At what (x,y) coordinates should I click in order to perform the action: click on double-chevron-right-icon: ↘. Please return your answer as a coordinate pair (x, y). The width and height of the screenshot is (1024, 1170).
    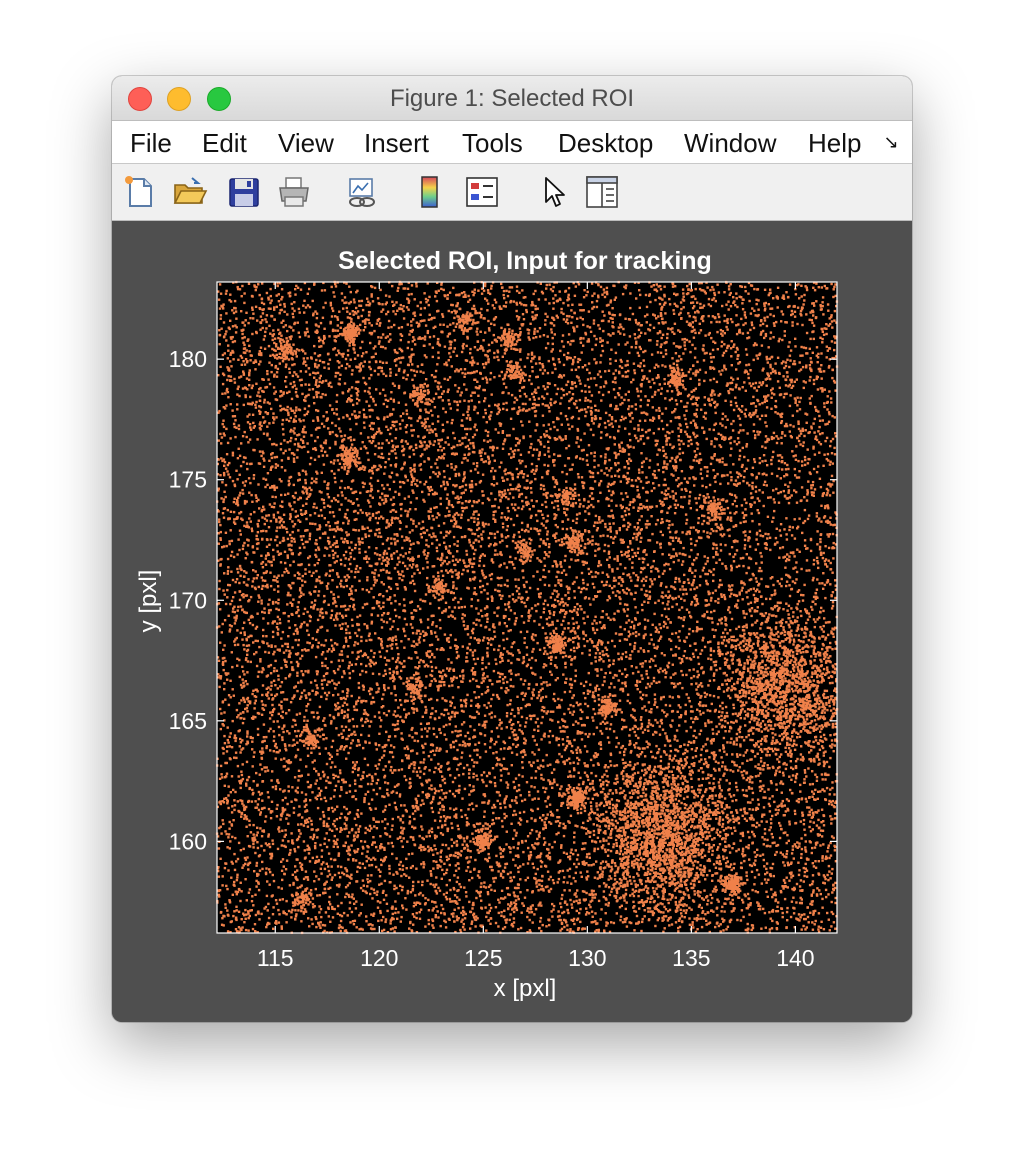
    Looking at the image, I should click on (891, 142).